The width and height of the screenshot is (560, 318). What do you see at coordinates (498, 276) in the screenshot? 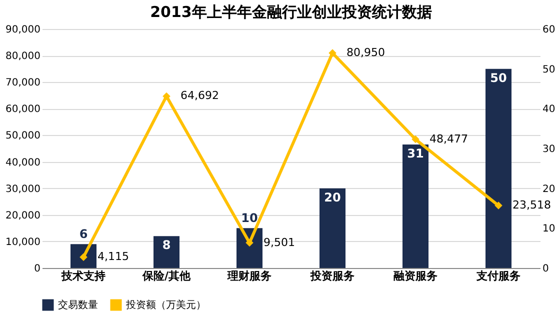
I see `x-tick-label: 支付服务` at bounding box center [498, 276].